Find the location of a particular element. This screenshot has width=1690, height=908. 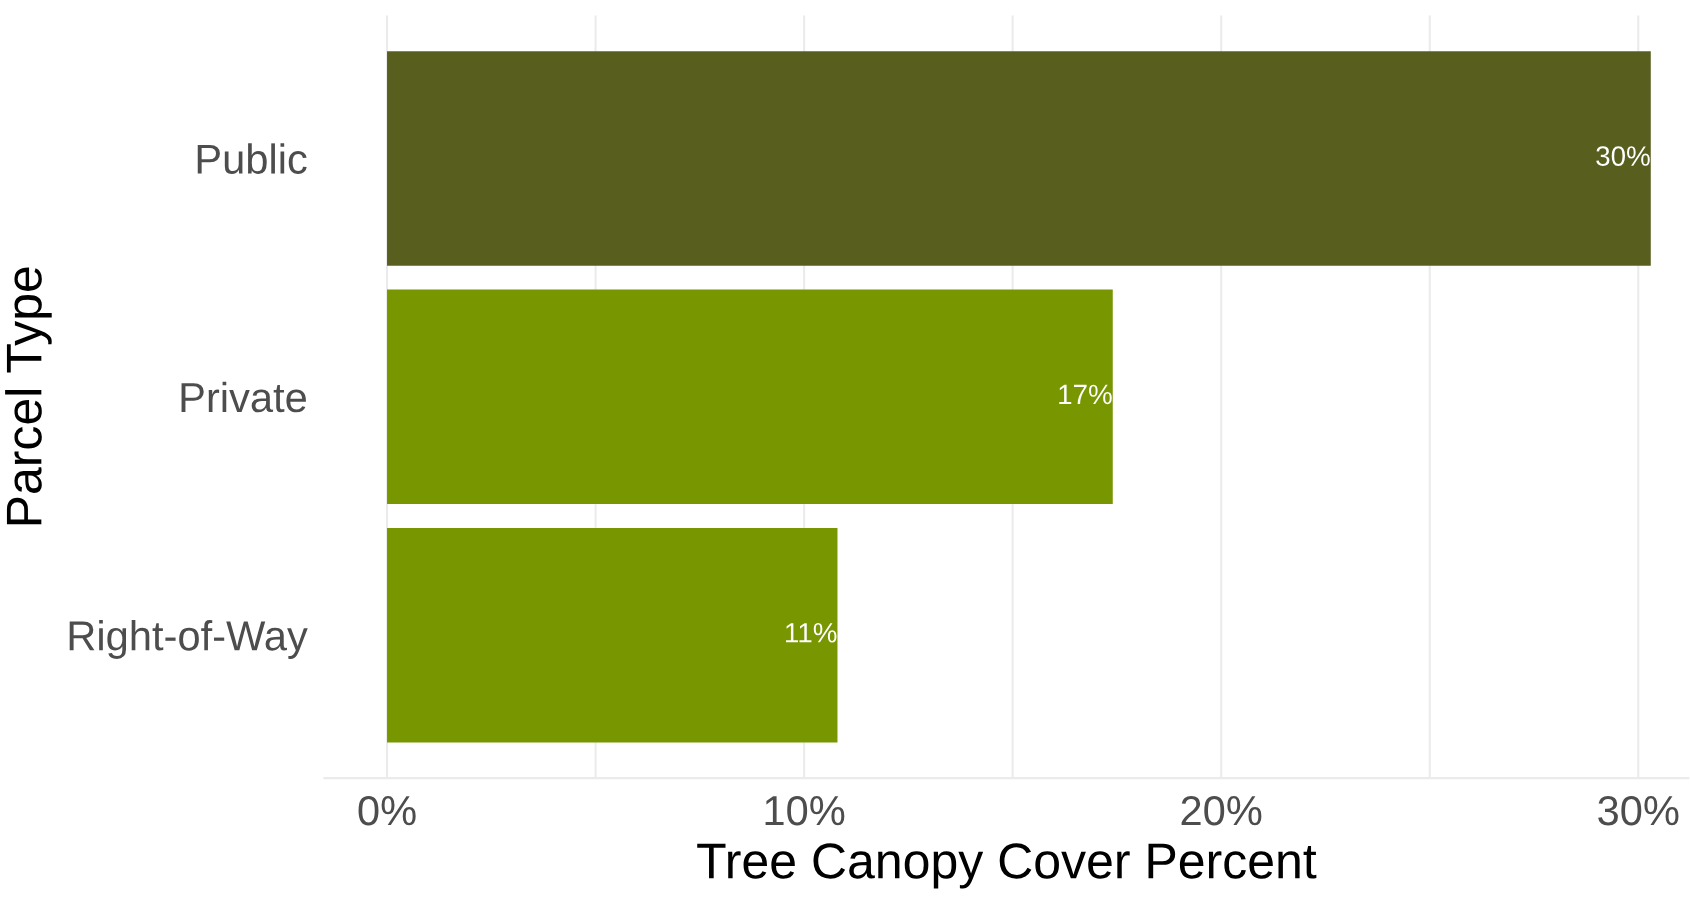

x-tick-label: 30% is located at coordinates (1638, 810).